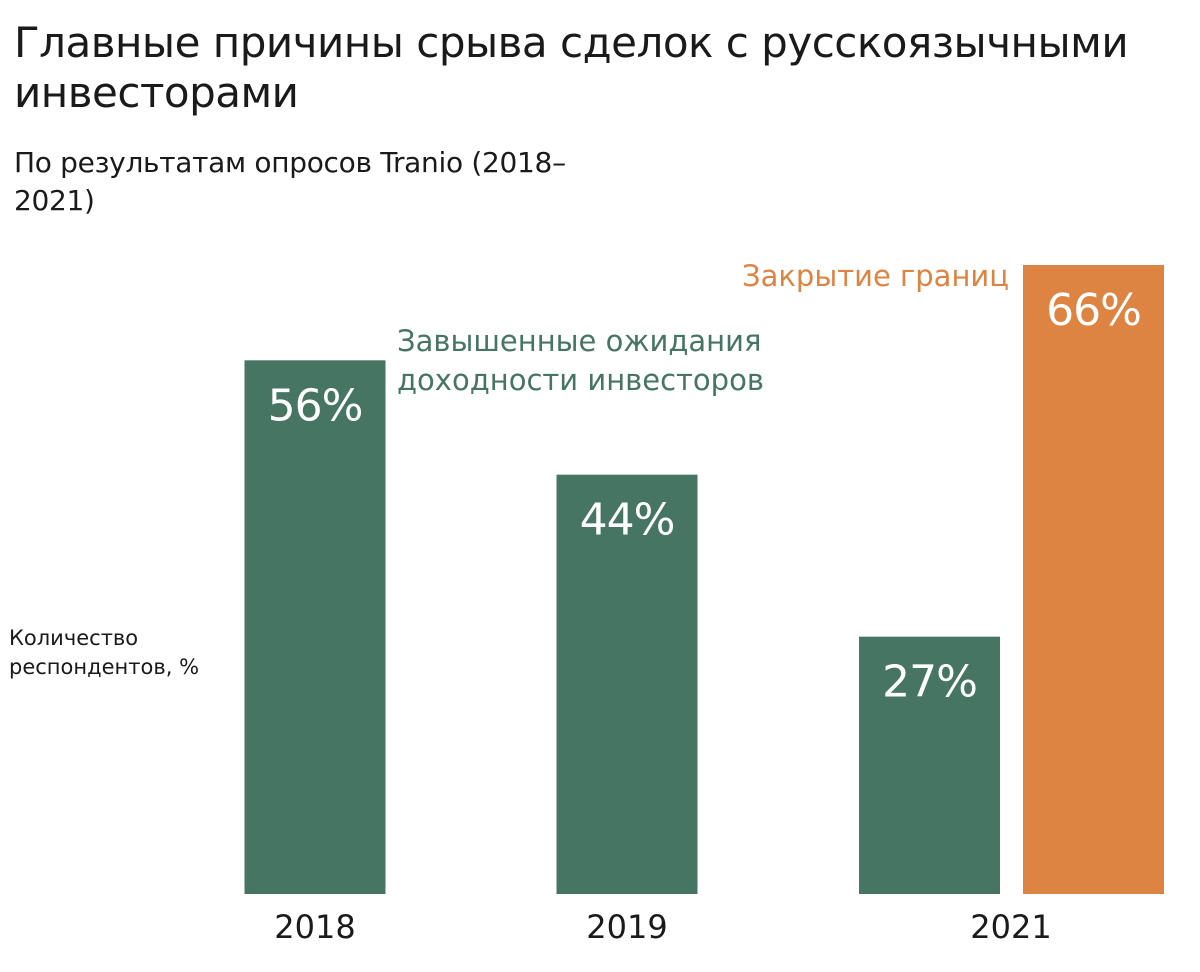  What do you see at coordinates (627, 520) in the screenshot?
I see `data-label-2019-series-0: 44%` at bounding box center [627, 520].